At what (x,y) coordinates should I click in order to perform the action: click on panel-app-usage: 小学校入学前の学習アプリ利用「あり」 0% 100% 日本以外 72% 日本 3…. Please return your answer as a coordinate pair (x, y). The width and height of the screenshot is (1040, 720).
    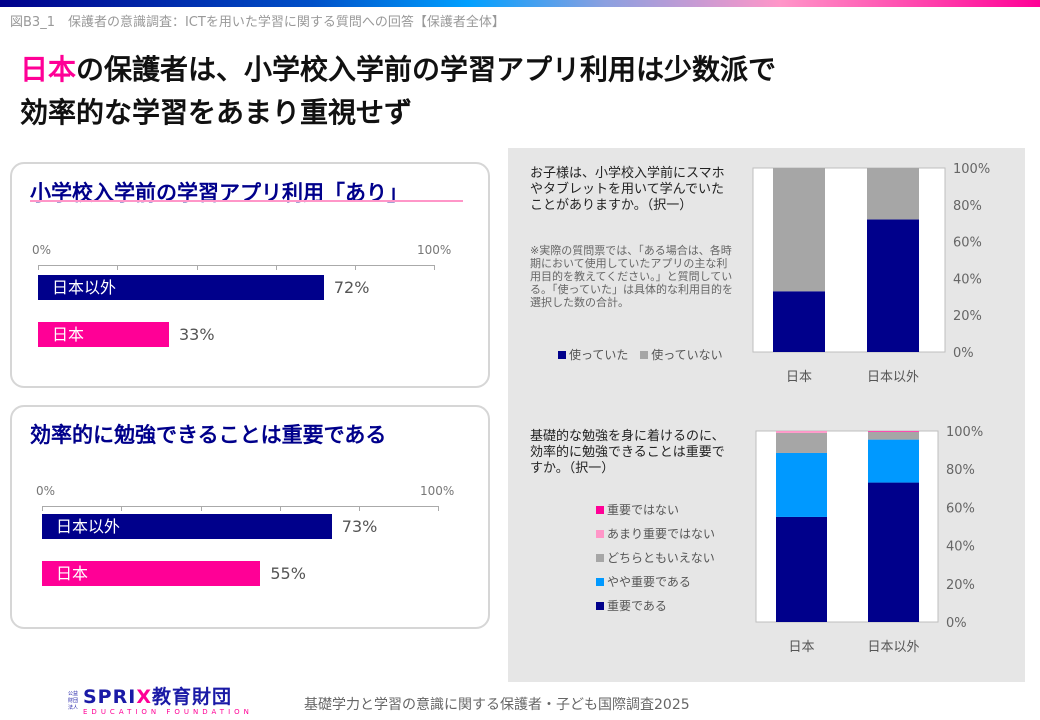
    Looking at the image, I should click on (250, 275).